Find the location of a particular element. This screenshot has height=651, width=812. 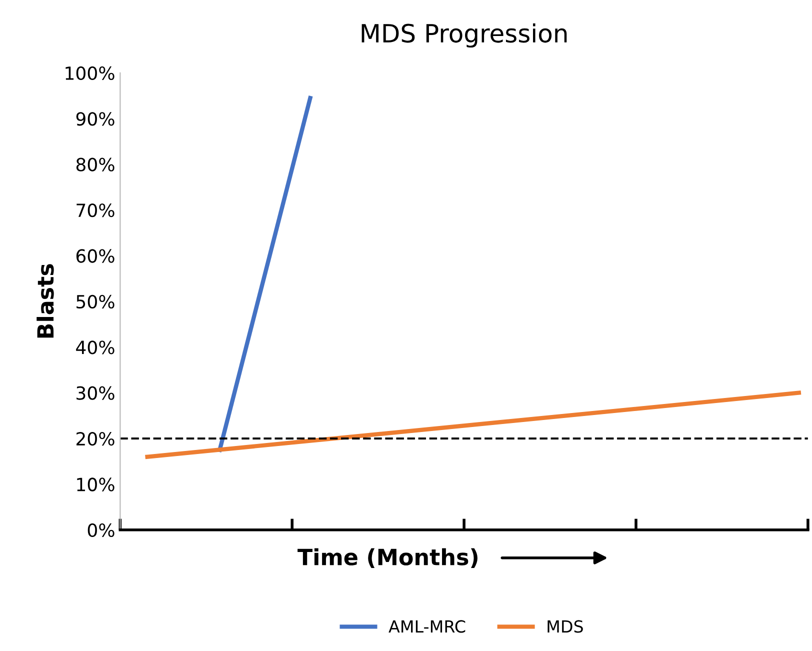

x-axis-title: Time (Months) is located at coordinates (388, 558).